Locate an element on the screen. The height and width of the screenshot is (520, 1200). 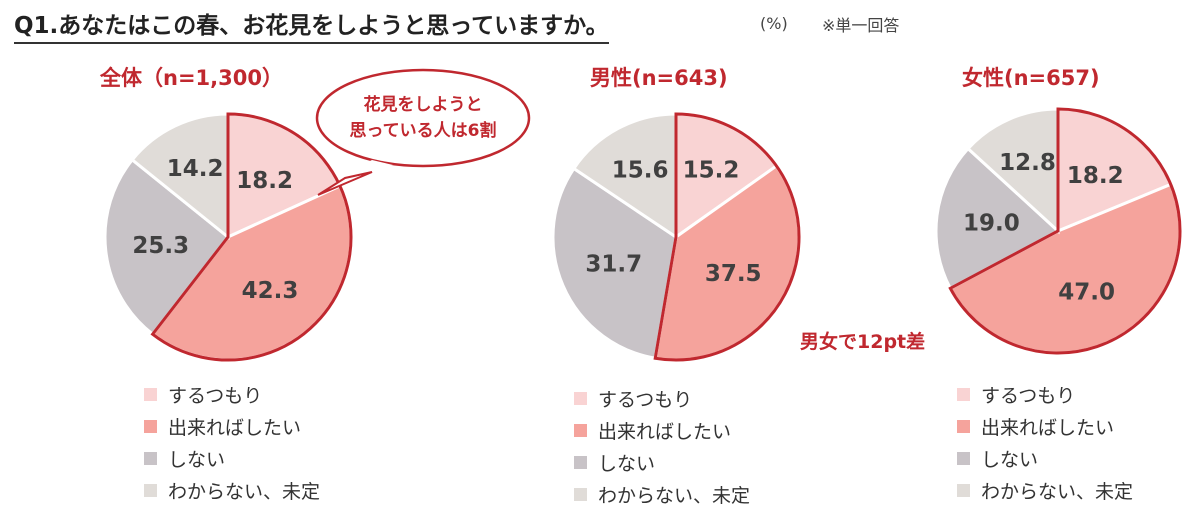
pie-chart-male: 15.2 37.5 31.7 15.6 is located at coordinates (676, 237).